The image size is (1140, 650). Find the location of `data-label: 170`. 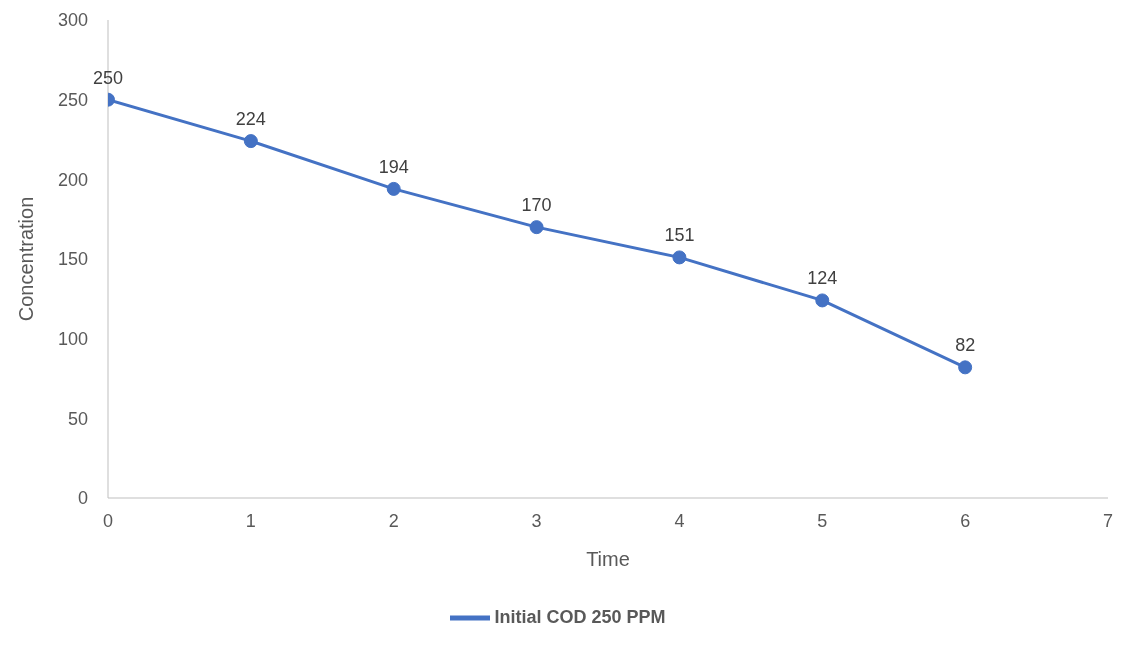

data-label: 170 is located at coordinates (536, 205).